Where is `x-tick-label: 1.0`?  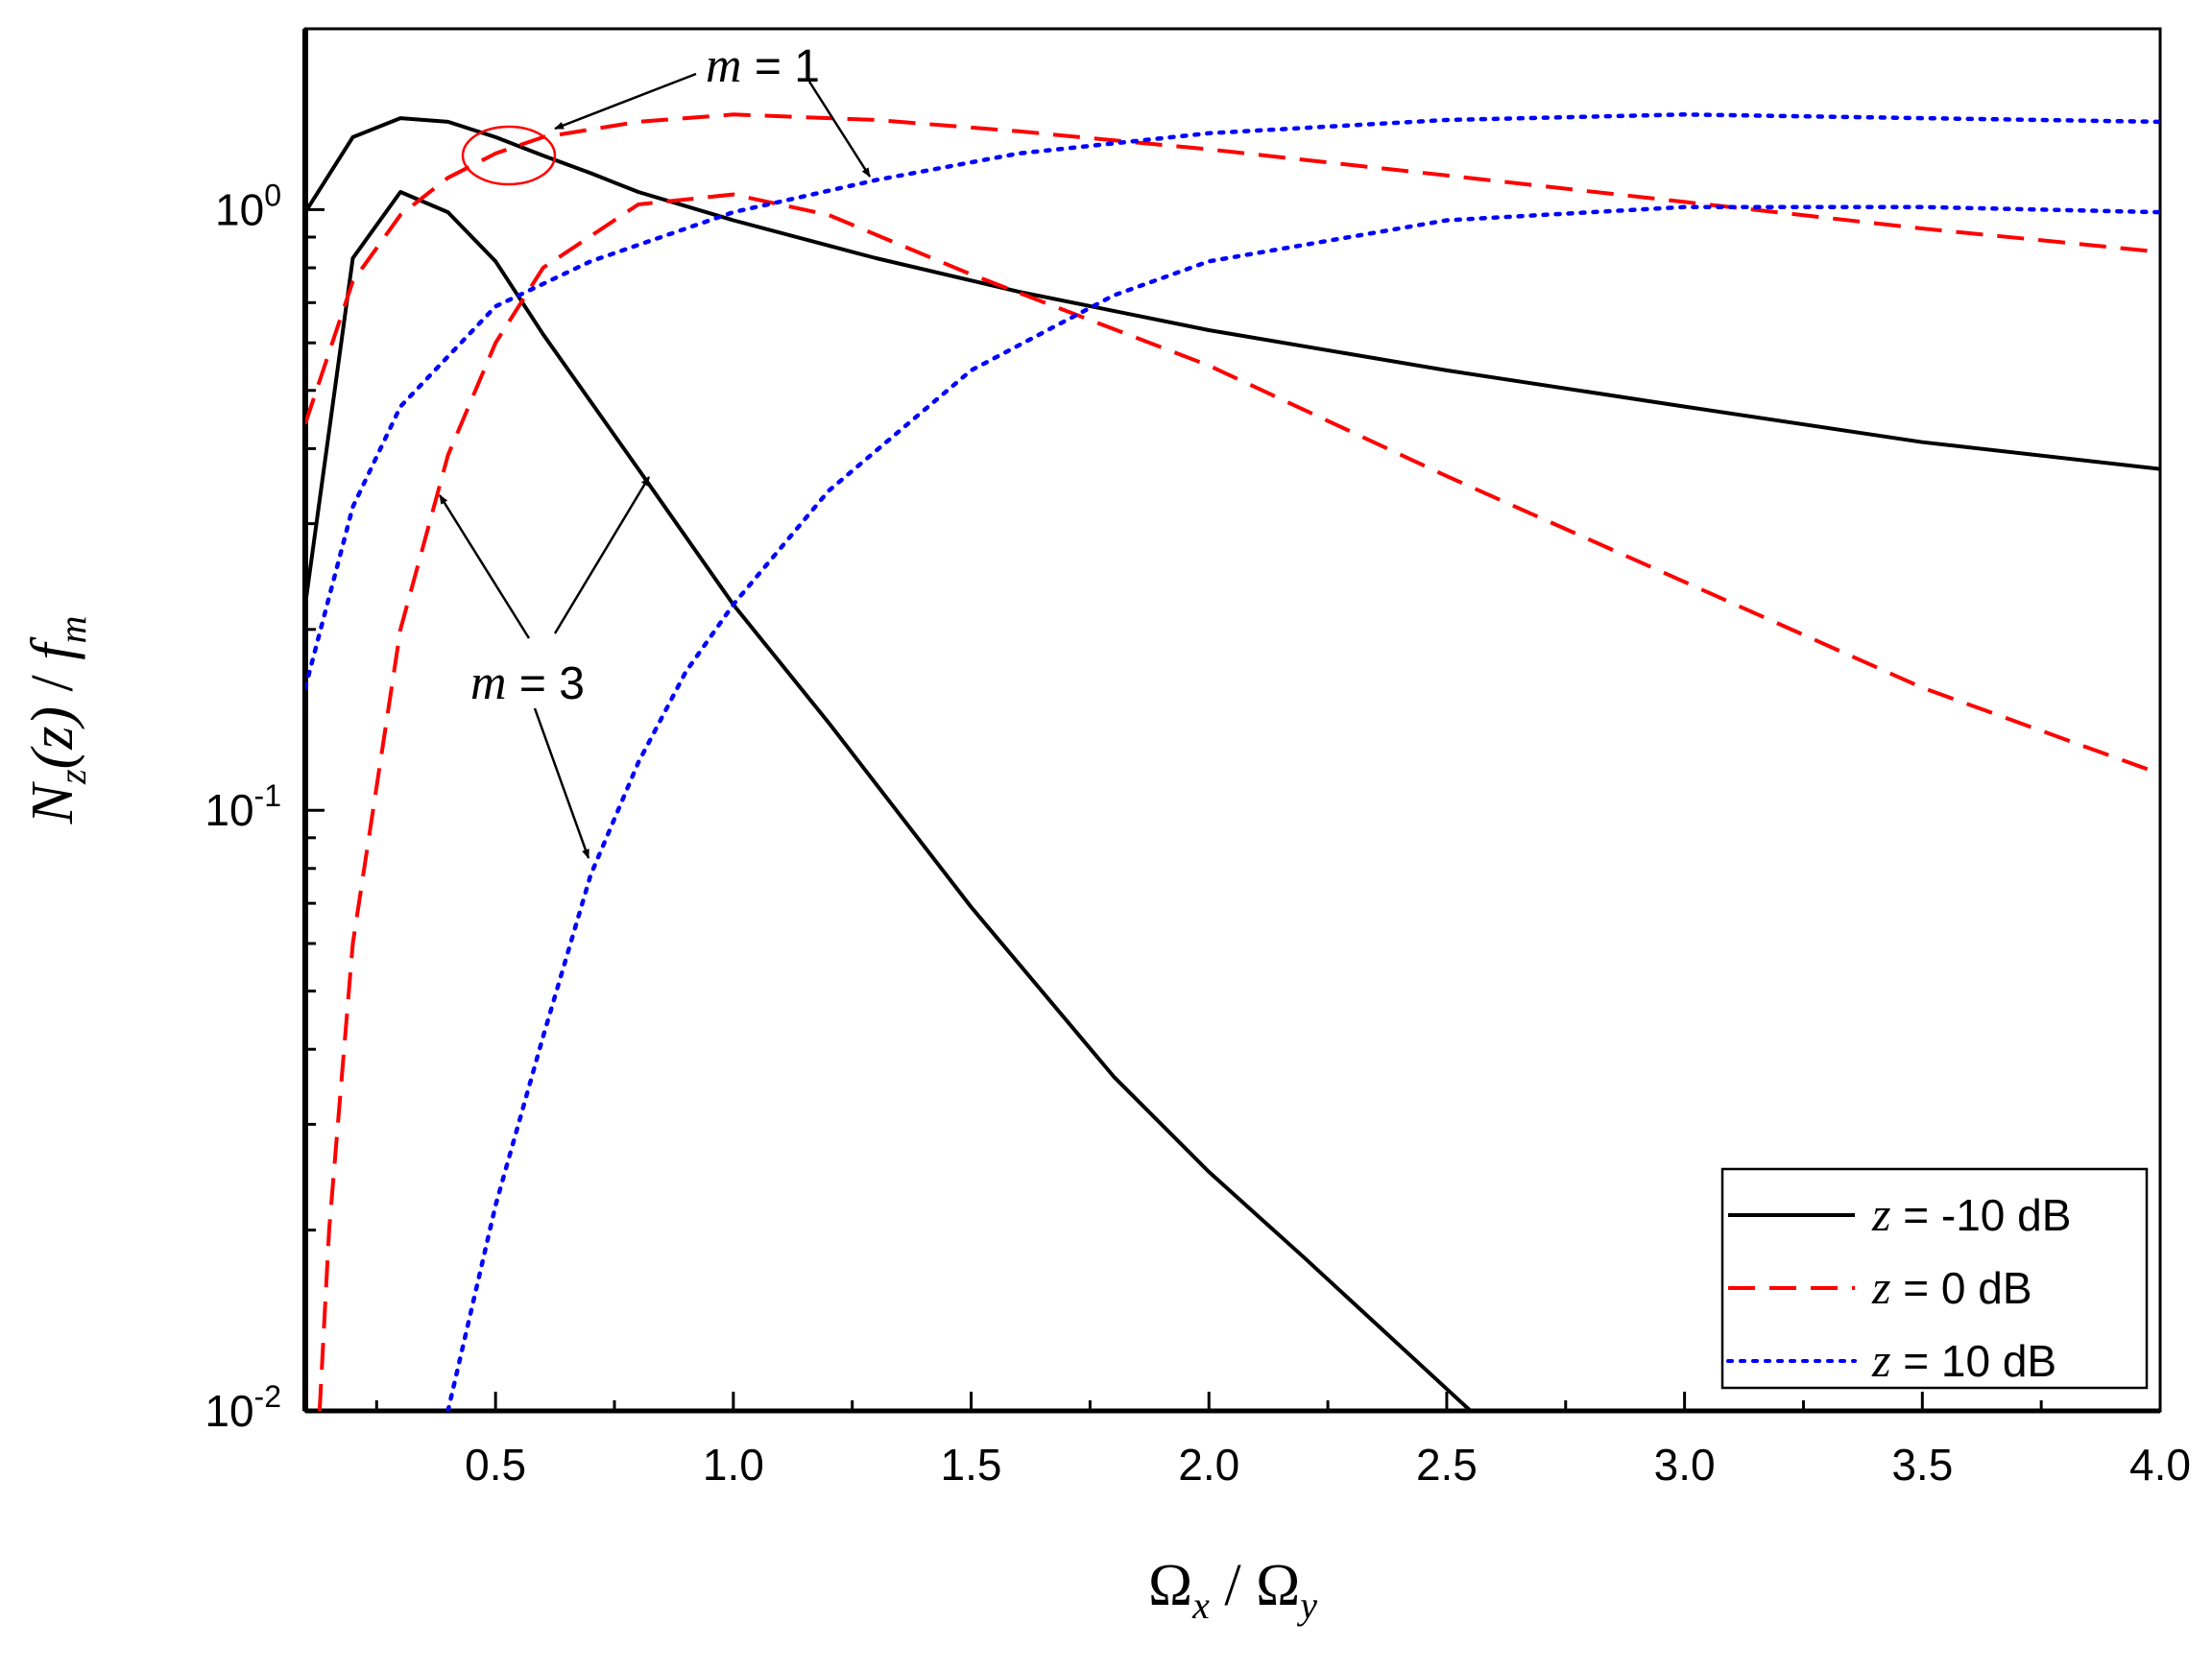 x-tick-label: 1.0 is located at coordinates (734, 1465).